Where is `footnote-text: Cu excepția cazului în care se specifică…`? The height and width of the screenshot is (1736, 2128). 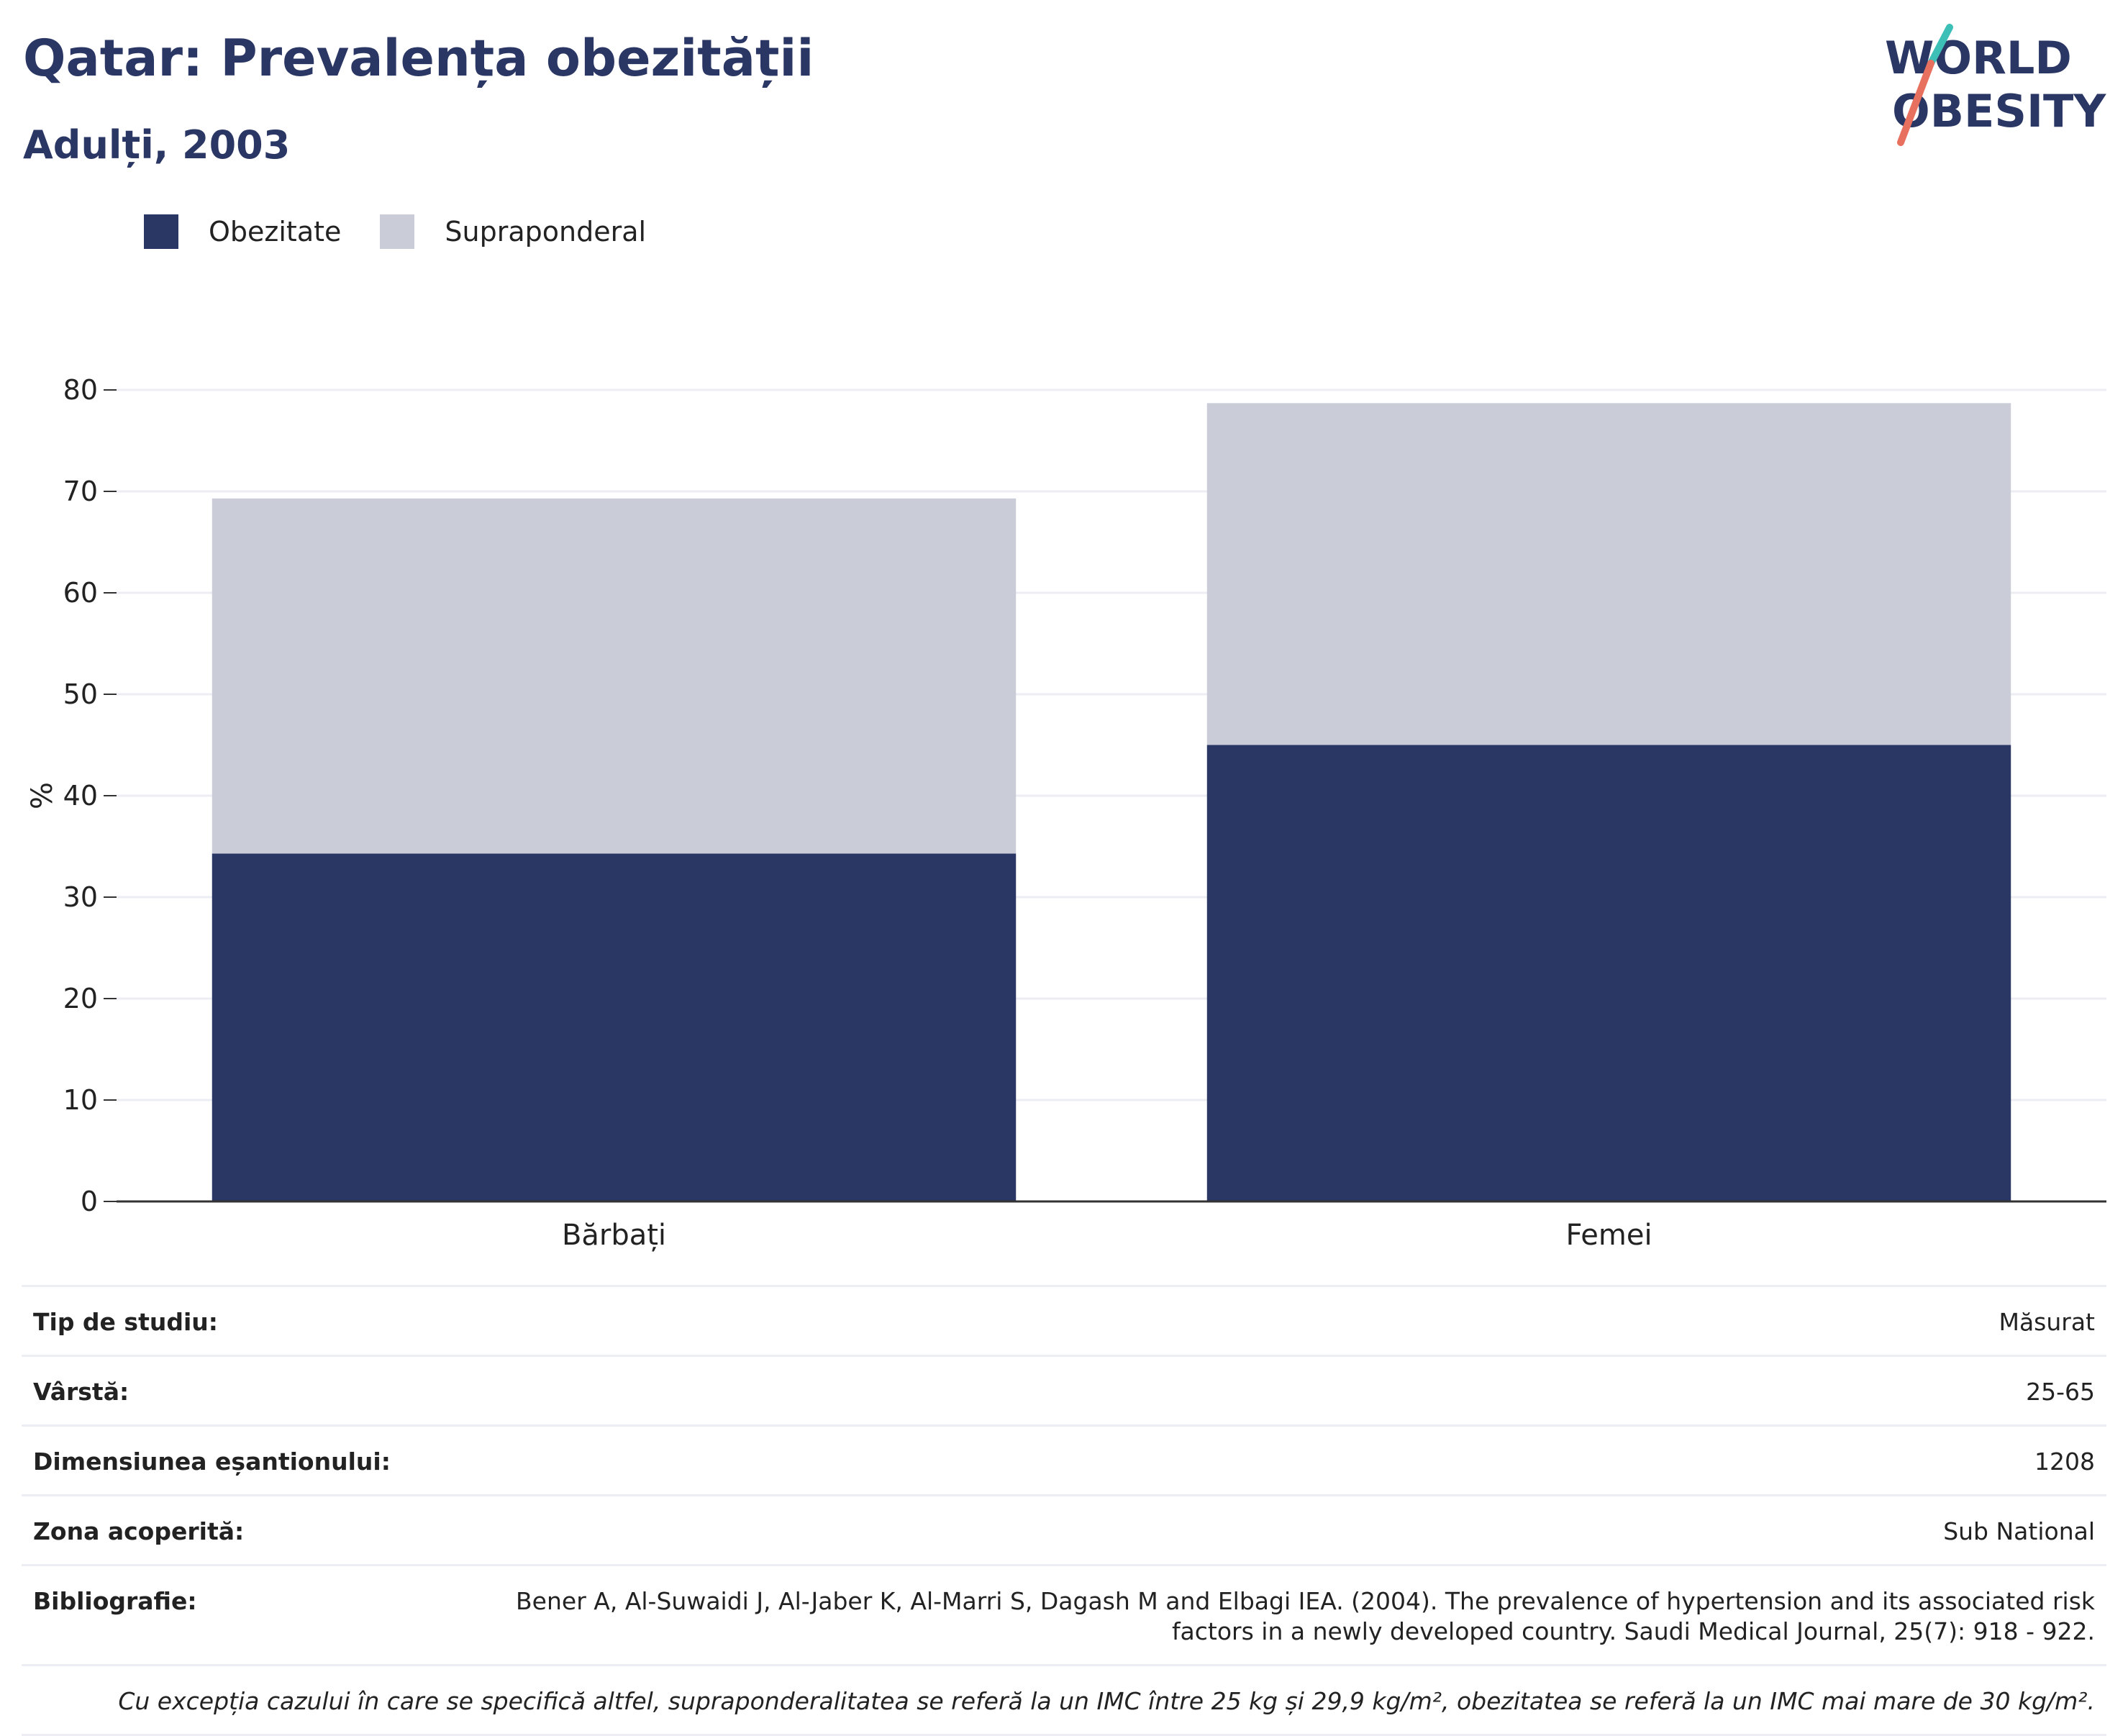 footnote-text: Cu excepția cazului în care se specifică… is located at coordinates (1106, 1701).